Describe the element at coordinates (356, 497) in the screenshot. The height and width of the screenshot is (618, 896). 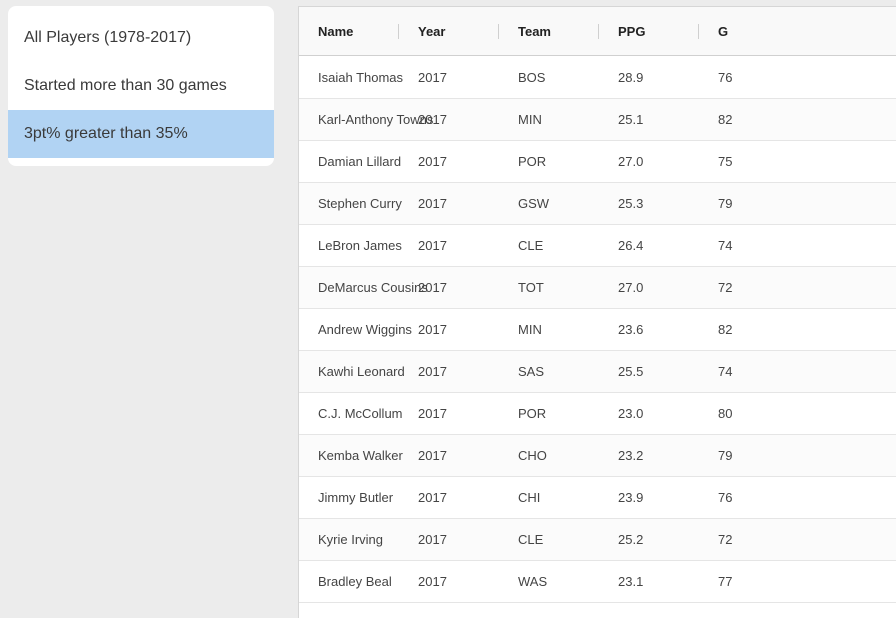
I see `cell-name: Jimmy Butler` at that location.